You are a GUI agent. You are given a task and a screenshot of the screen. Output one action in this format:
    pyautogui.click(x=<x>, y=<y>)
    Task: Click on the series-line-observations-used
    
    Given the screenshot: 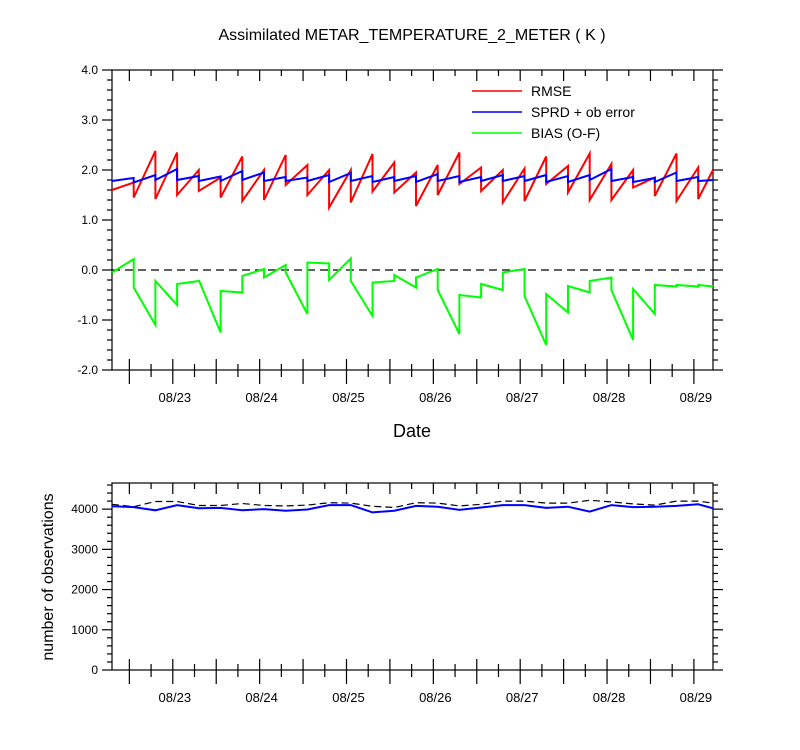 What is the action you would take?
    pyautogui.click(x=412, y=508)
    